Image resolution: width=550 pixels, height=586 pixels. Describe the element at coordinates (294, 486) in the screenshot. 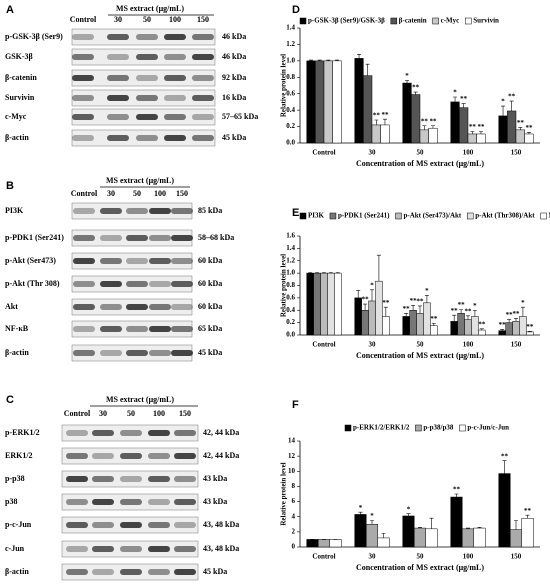

I see `y-tick-label: 8` at that location.